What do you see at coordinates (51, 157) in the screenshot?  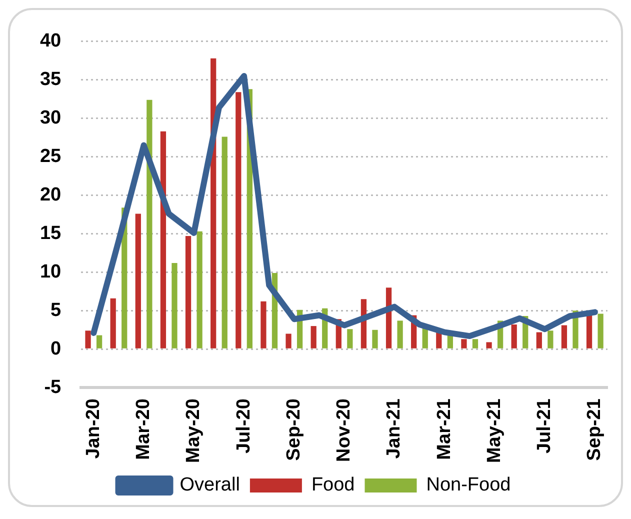 I see `y-tick-label: 25` at bounding box center [51, 157].